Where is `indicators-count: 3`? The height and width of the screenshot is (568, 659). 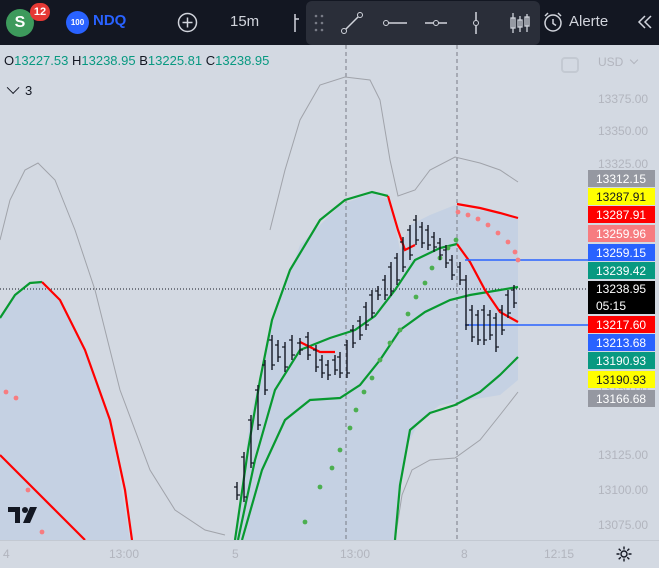
indicators-count: 3 is located at coordinates (29, 90).